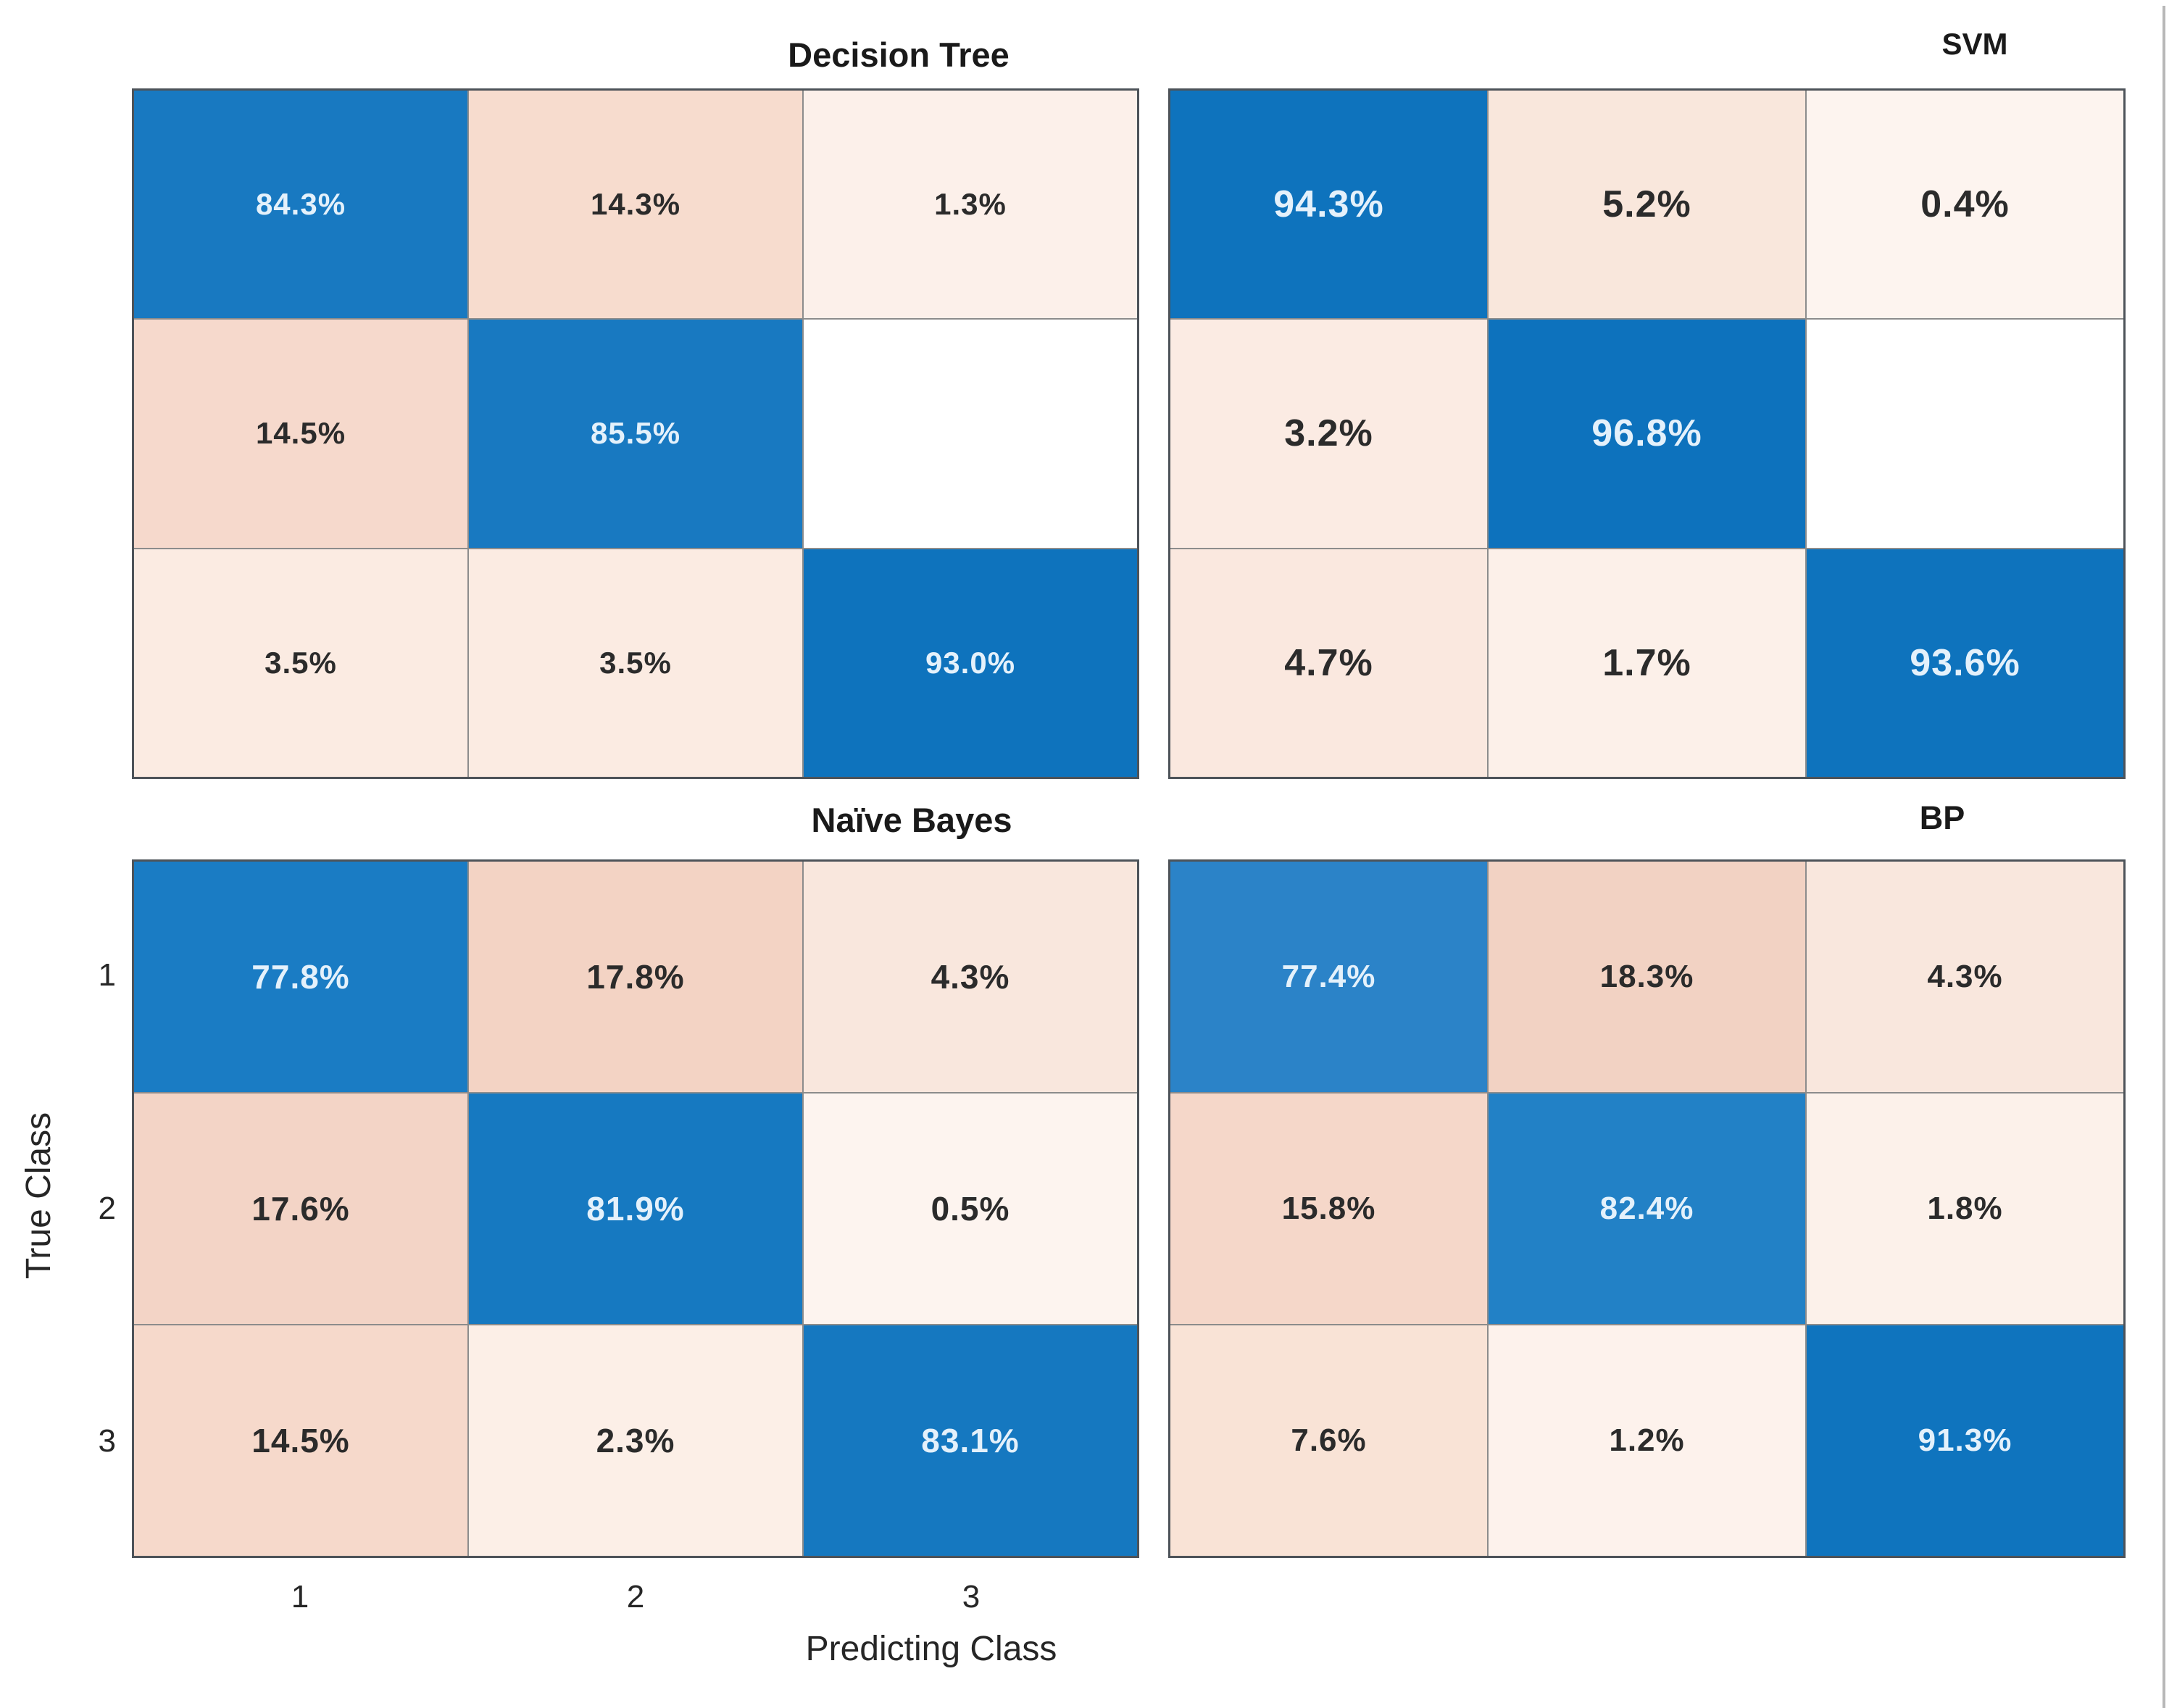 The height and width of the screenshot is (1708, 2177). I want to click on matrix-title-naive-bayes: Naïve Bayes, so click(911, 820).